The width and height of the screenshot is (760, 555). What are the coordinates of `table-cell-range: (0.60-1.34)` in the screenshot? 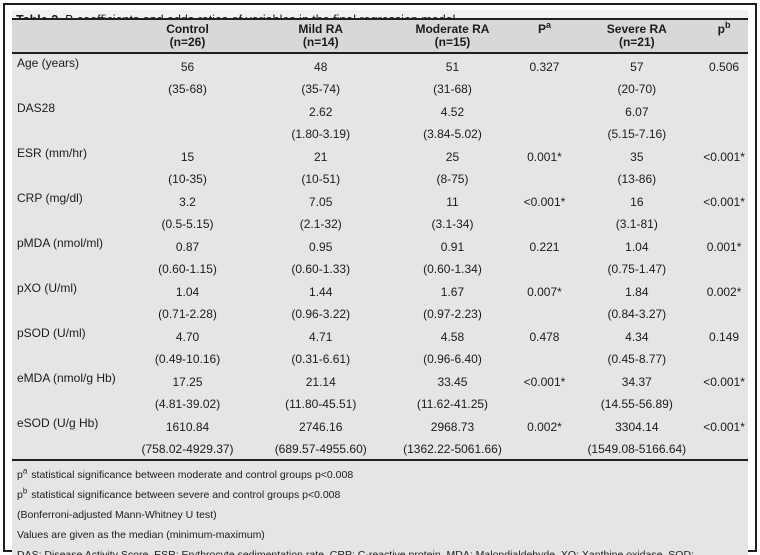 It's located at (452, 268).